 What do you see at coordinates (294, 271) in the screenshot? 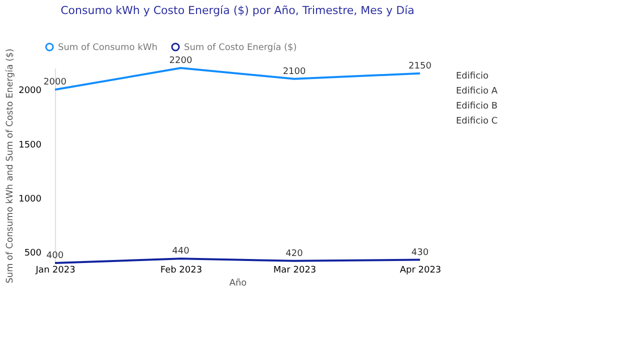
I see `x-tick-label: Mar 2023` at bounding box center [294, 271].